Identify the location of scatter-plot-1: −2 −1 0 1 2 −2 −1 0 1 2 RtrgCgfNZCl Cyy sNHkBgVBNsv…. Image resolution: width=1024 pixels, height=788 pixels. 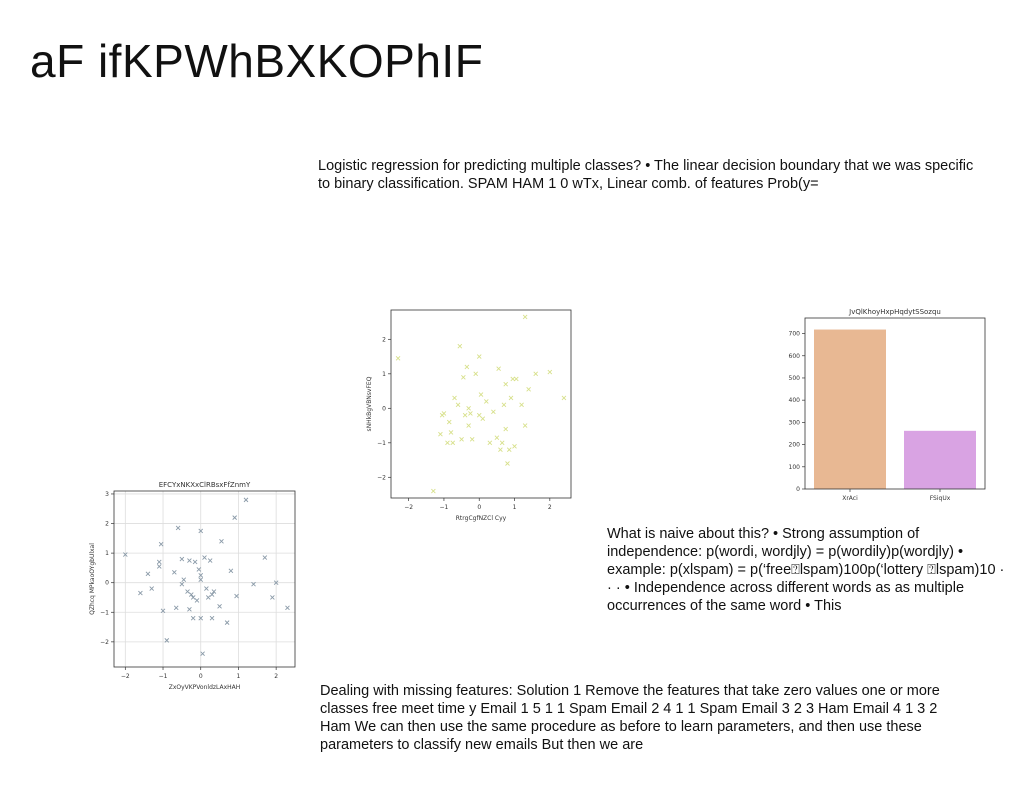
(469, 415).